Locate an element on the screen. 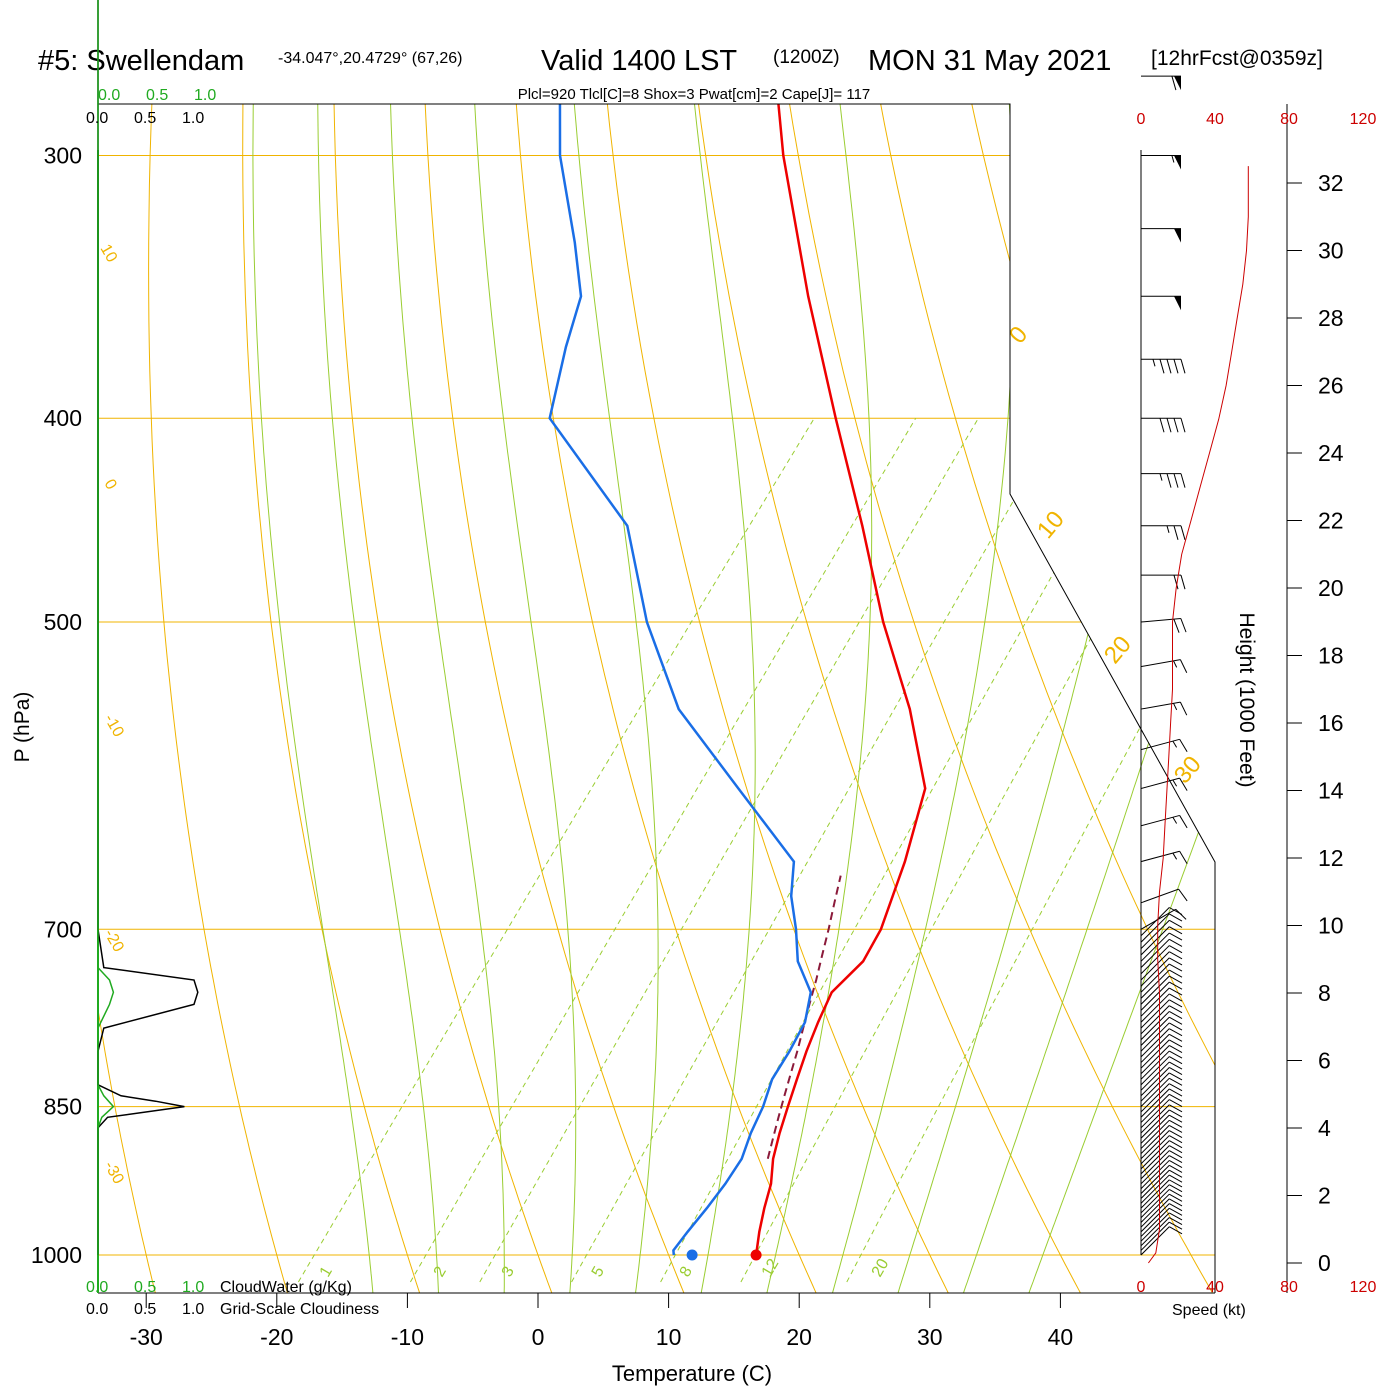  speed-tick-top: 0 is located at coordinates (1141, 119).